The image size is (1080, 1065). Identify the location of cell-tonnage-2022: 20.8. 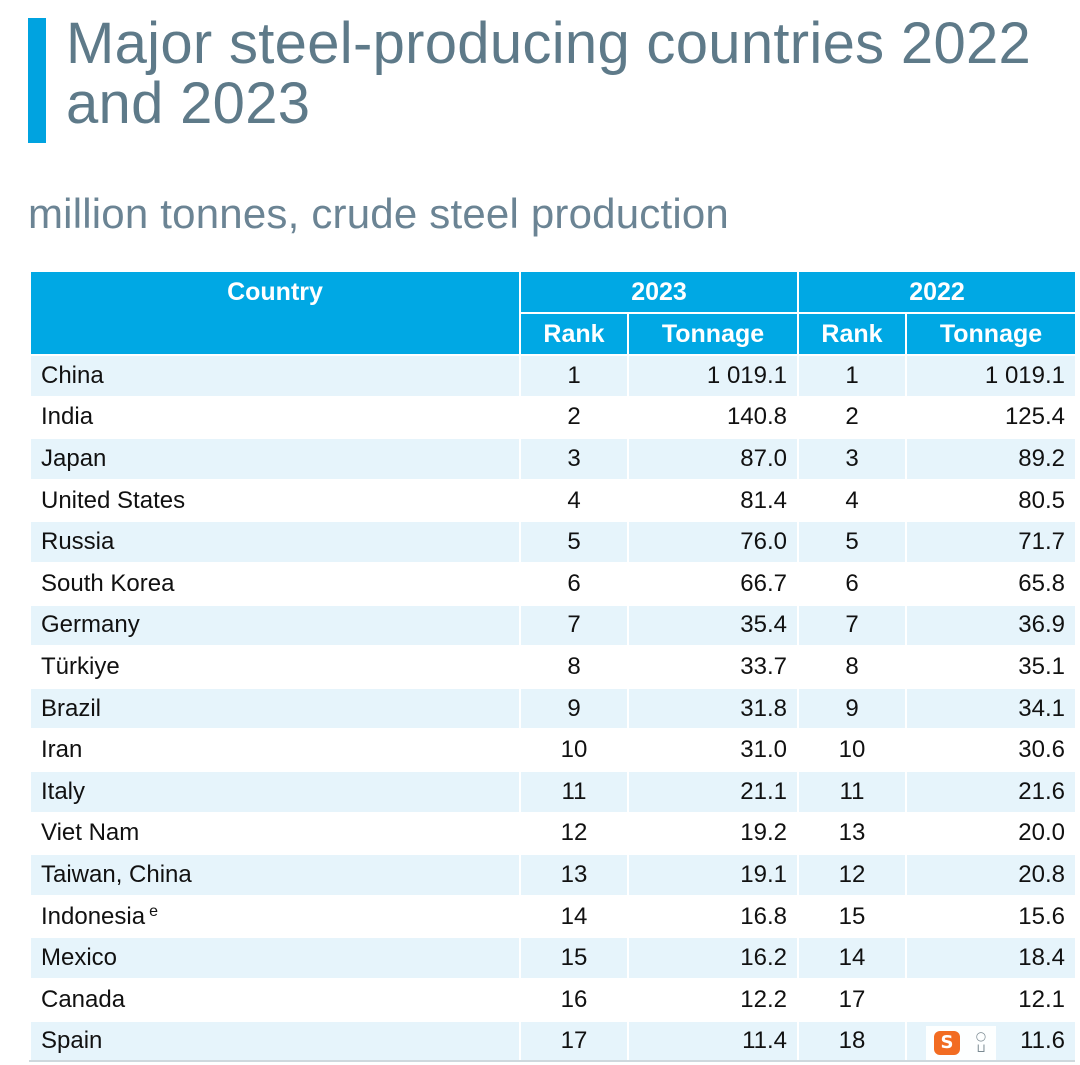
(991, 875).